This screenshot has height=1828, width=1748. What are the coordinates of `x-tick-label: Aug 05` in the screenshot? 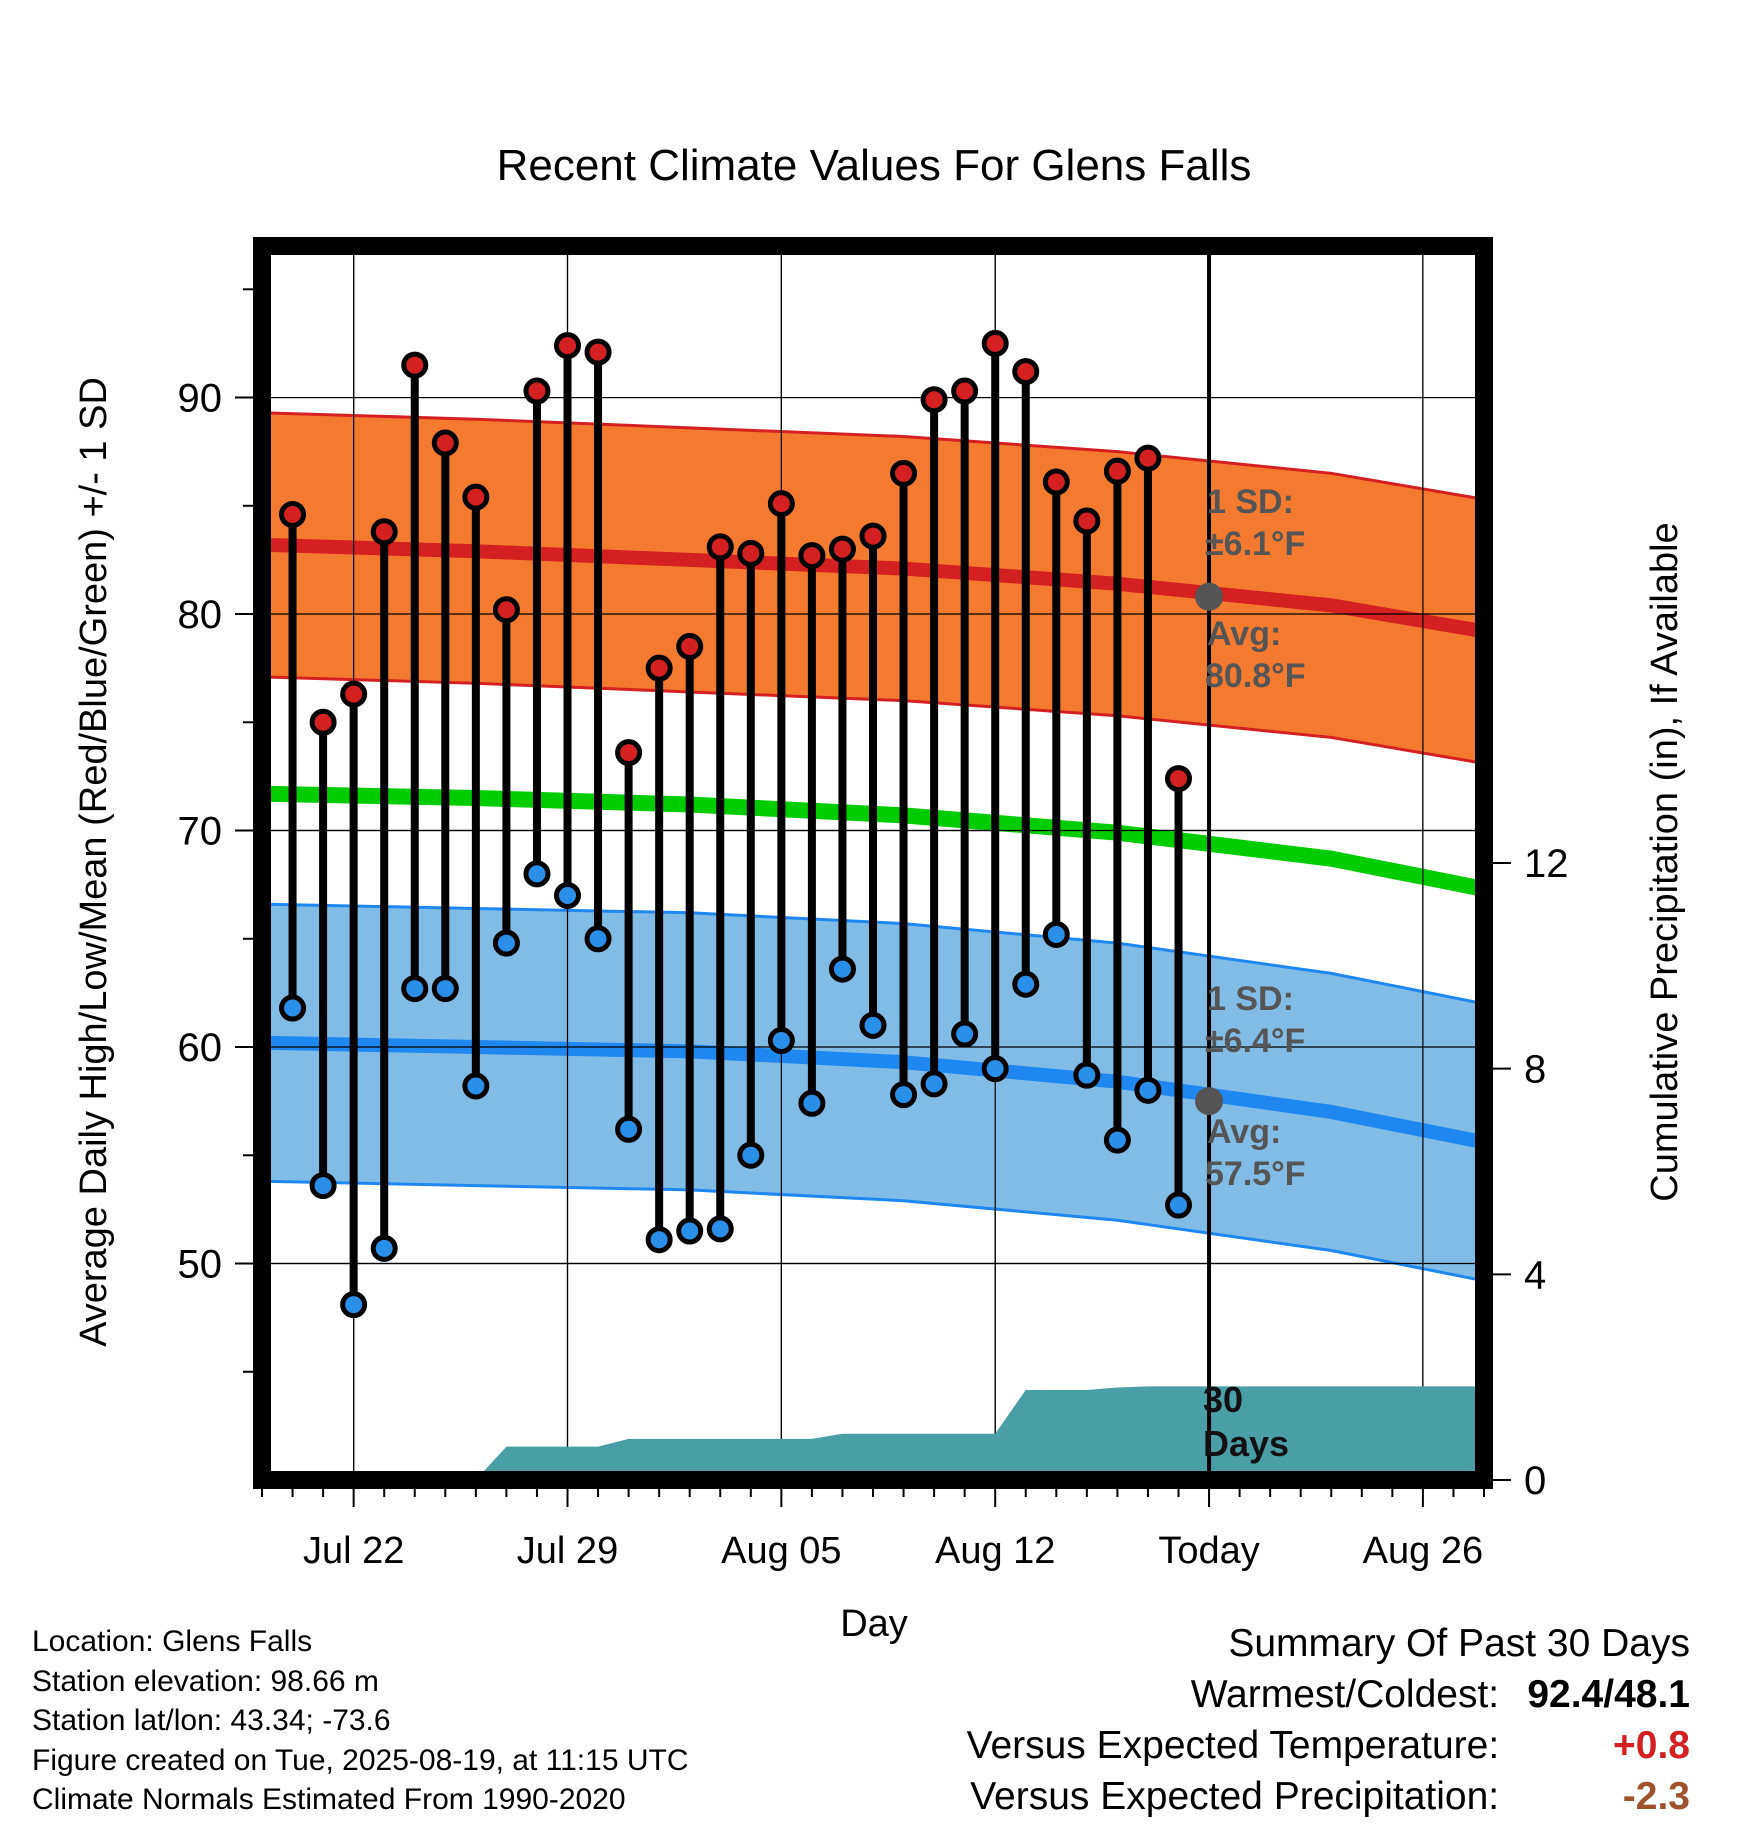 It's located at (781, 1551).